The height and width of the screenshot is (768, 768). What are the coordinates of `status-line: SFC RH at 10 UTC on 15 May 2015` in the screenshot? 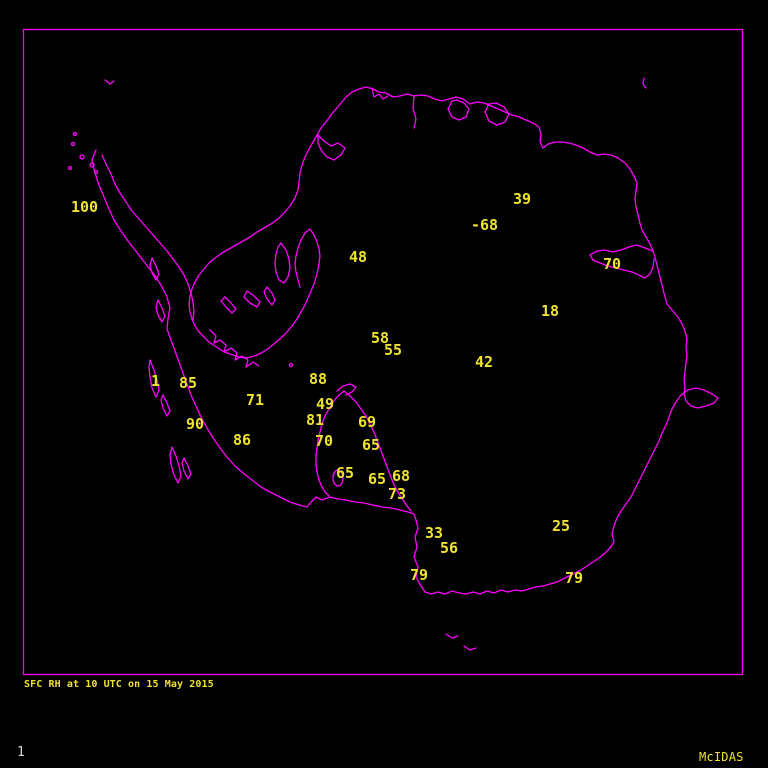 It's located at (119, 684).